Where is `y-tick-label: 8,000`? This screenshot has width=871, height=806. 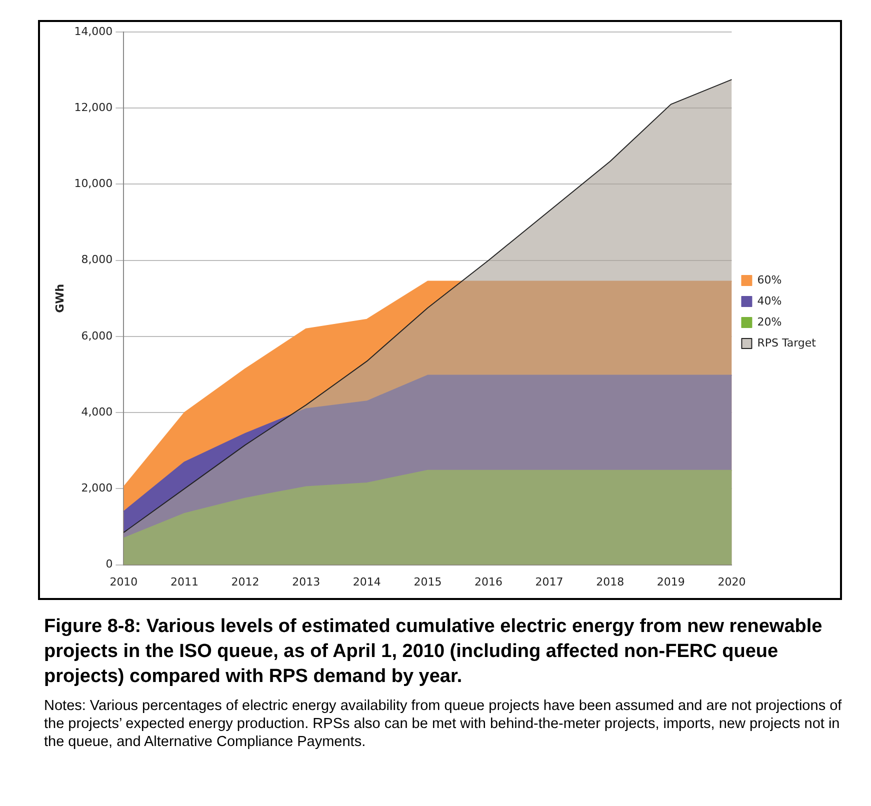
y-tick-label: 8,000 is located at coordinates (97, 259).